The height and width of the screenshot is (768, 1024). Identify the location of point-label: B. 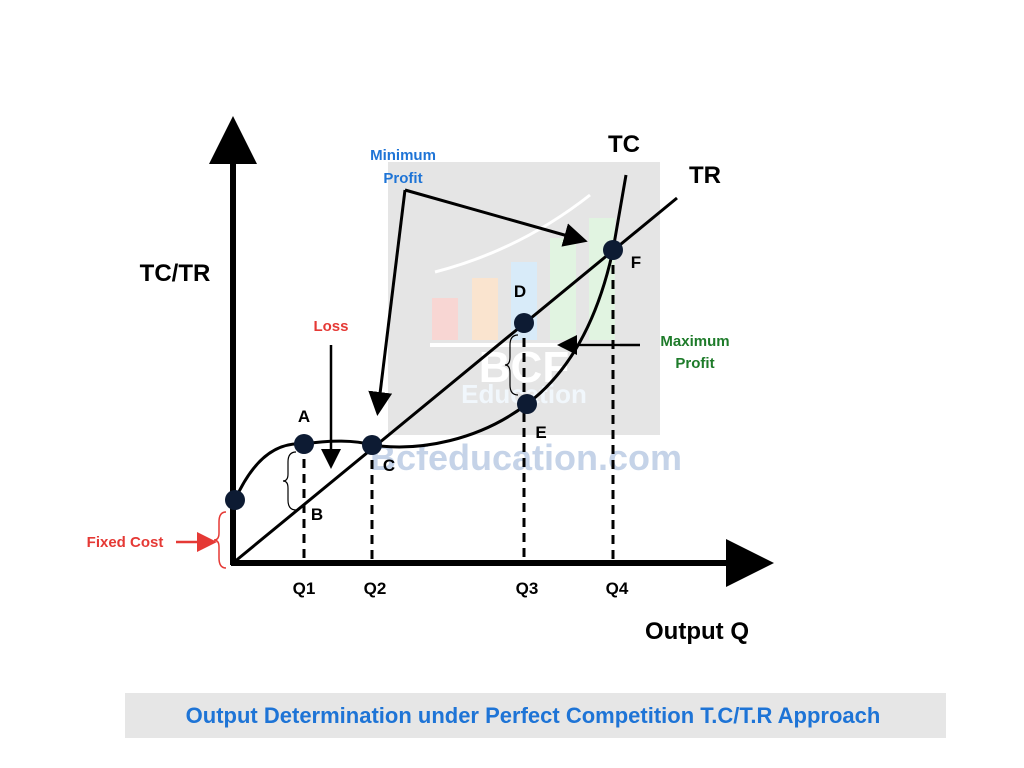
(317, 514).